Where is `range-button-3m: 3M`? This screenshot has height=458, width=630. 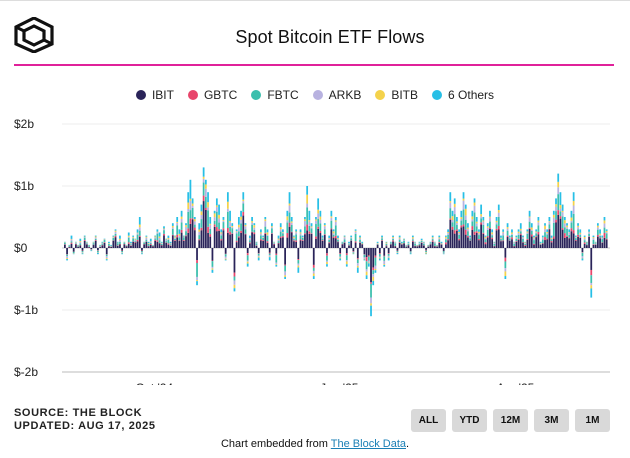 range-button-3m: 3M is located at coordinates (551, 420).